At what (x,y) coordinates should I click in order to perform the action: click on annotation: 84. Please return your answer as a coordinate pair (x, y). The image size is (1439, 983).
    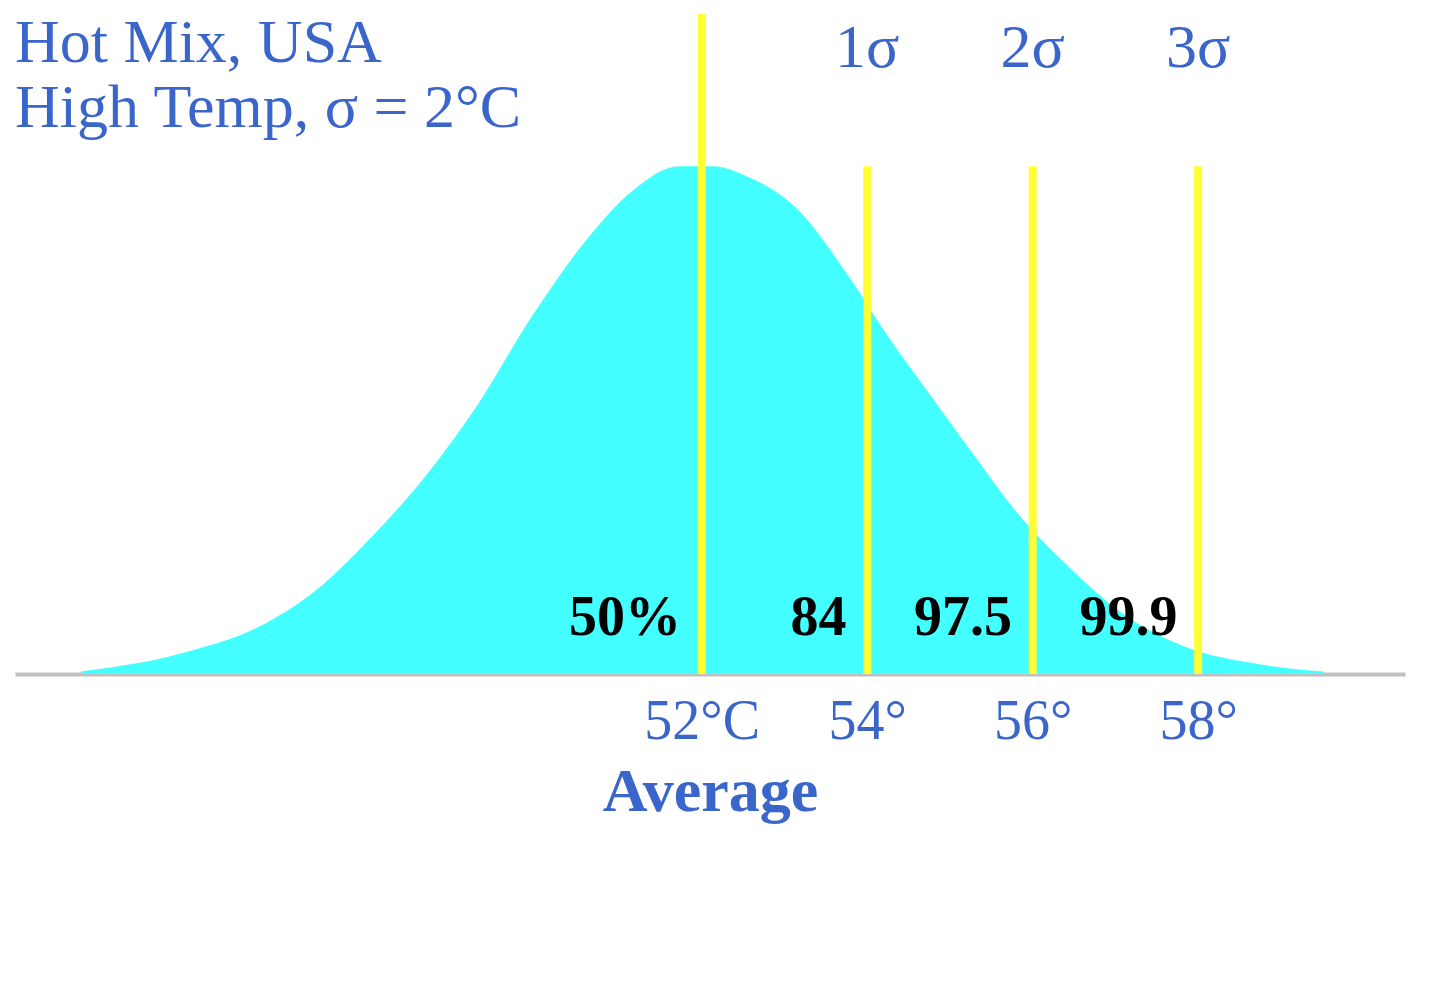
    Looking at the image, I should click on (818, 616).